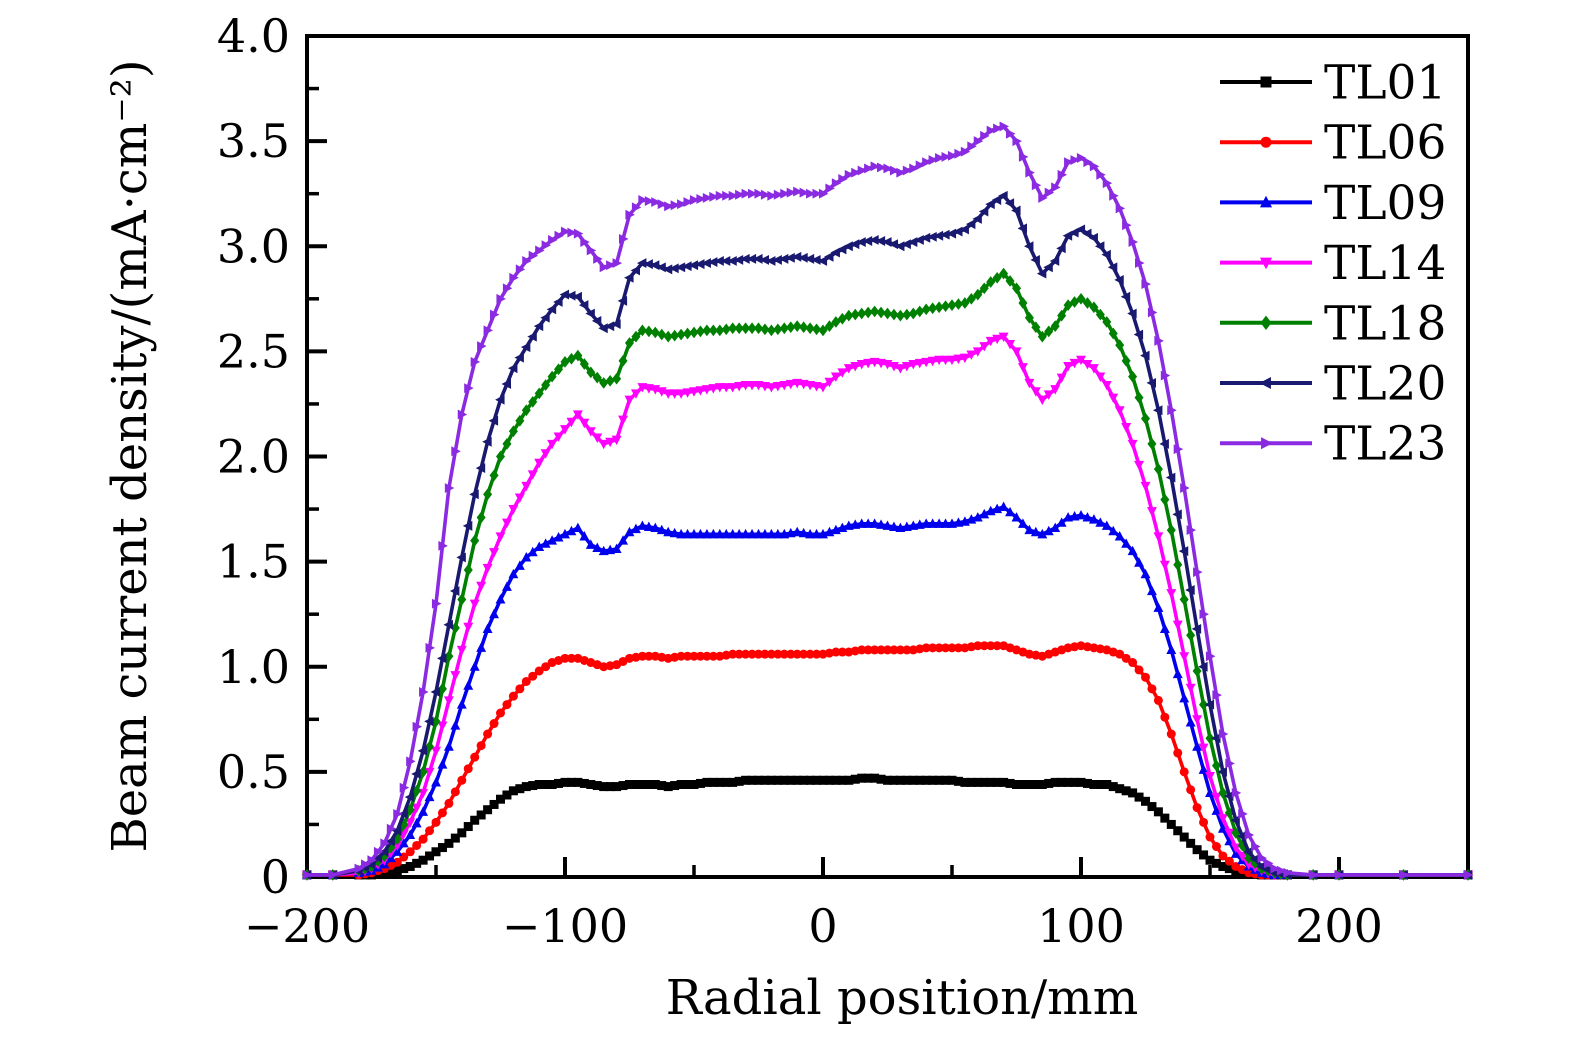  I want to click on y-axis: 0 0.5 1.0 1.5 2.0 2.5 3.0 3.5 4.0, so click(272, 456).